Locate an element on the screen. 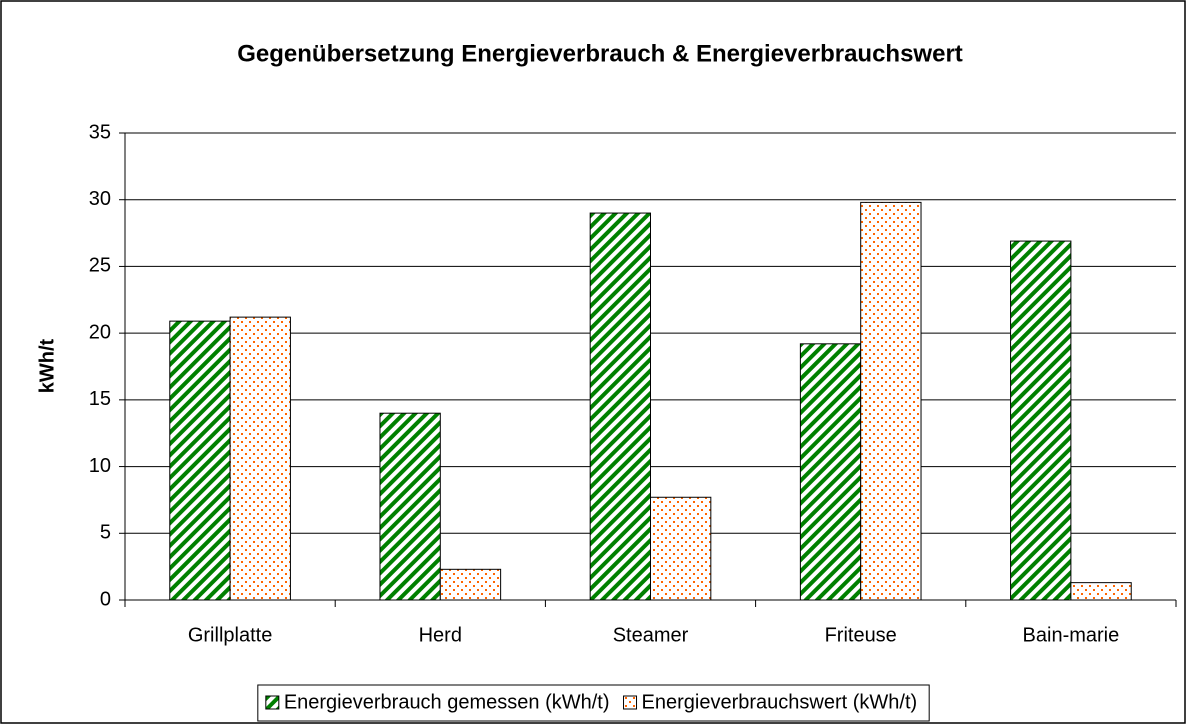 Image resolution: width=1187 pixels, height=725 pixels. x-tick-label: Herd is located at coordinates (440, 635).